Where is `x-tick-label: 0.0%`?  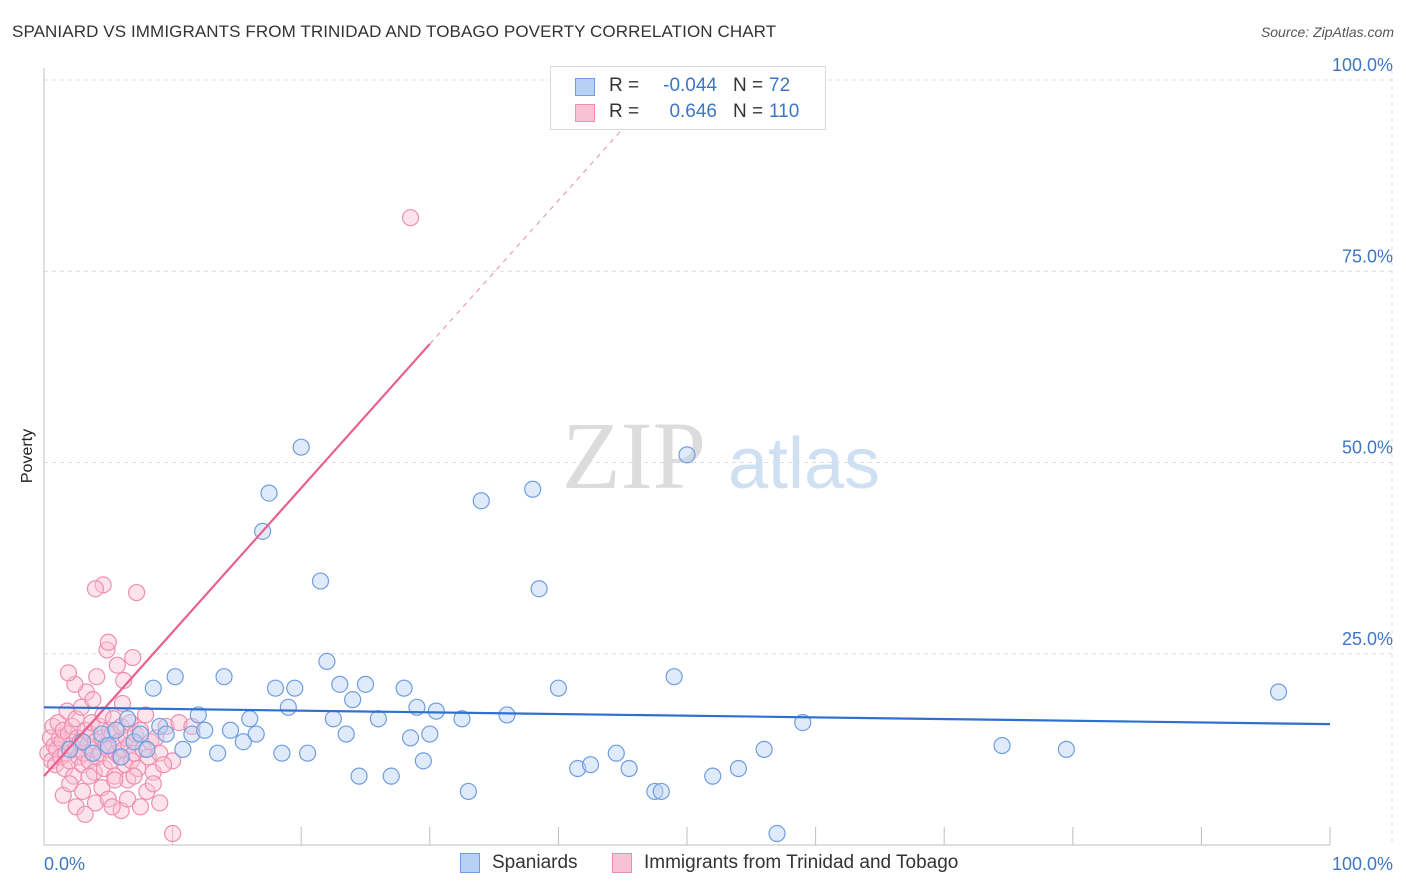
x-tick-label: 0.0% is located at coordinates (64, 864).